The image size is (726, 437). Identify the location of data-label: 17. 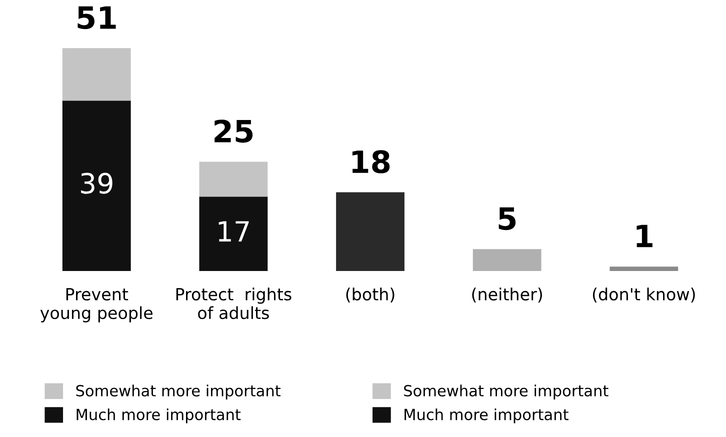
(233, 231).